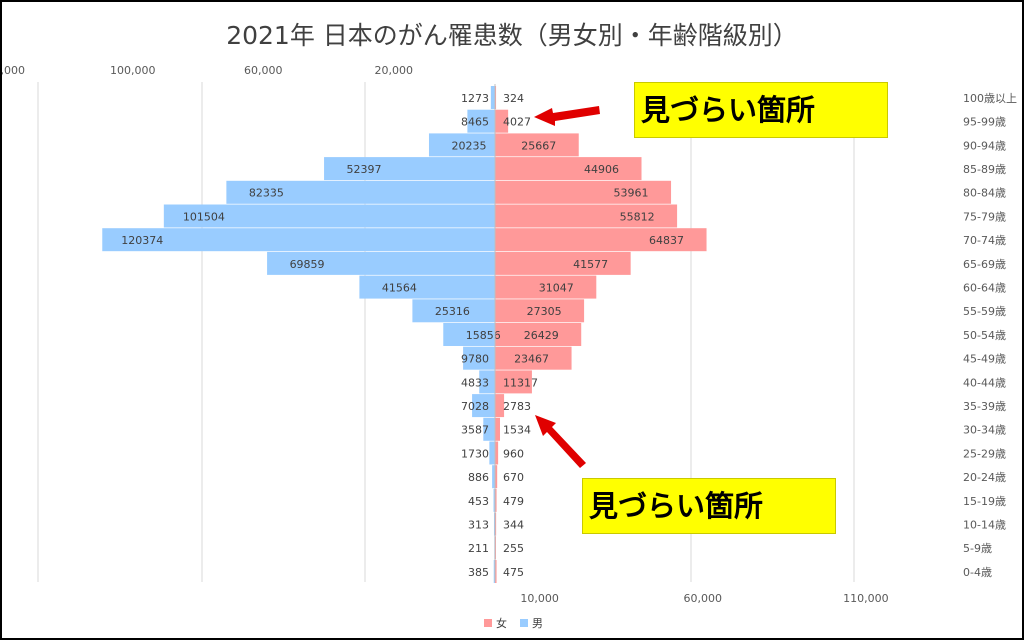 The image size is (1024, 640). Describe the element at coordinates (133, 70) in the screenshot. I see `top-axis-tick-label: 100,000` at that location.